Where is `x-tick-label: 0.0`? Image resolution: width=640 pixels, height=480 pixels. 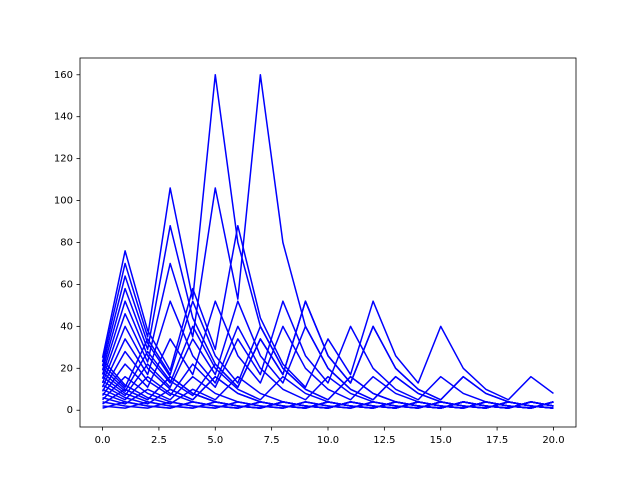 x-tick-label: 0.0 is located at coordinates (103, 440).